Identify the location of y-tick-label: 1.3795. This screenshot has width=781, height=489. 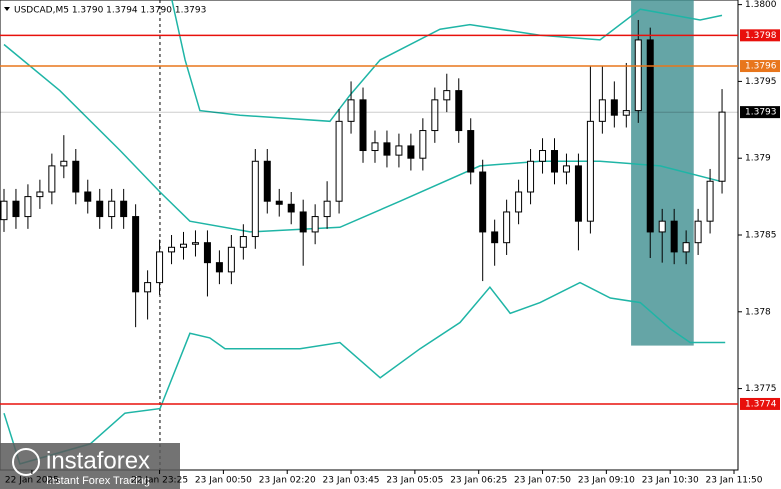
(761, 82).